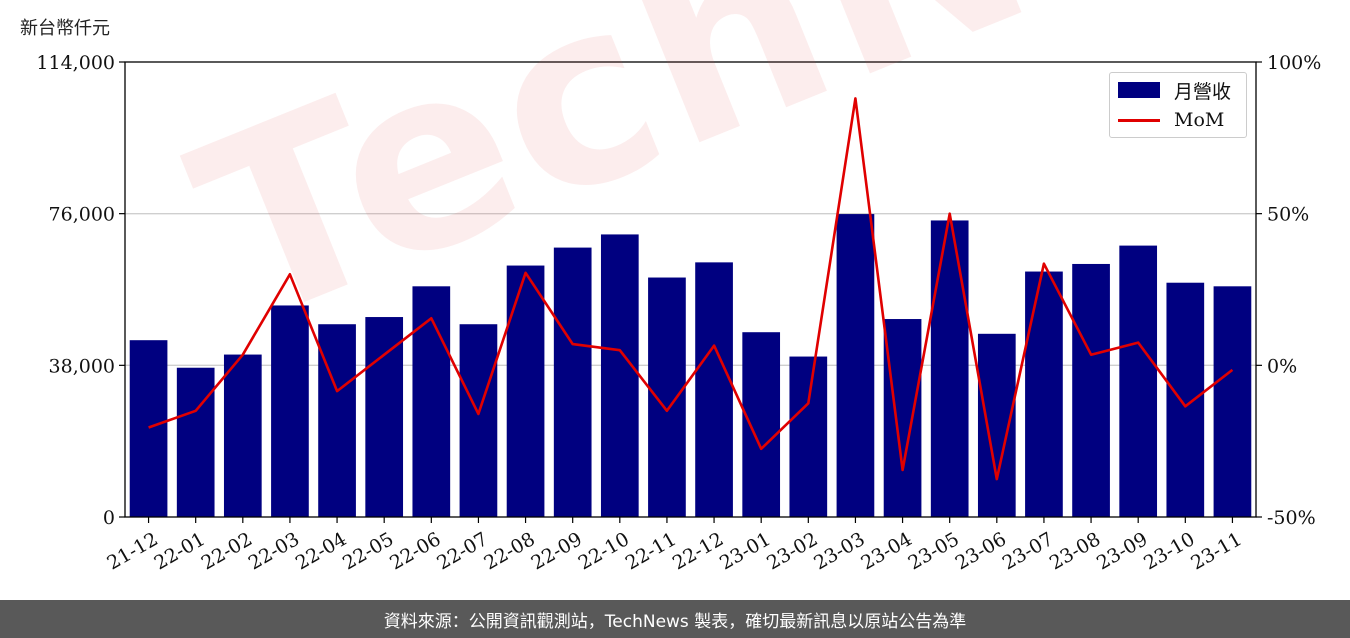  Describe the element at coordinates (82, 366) in the screenshot. I see `y-left-tick-label: 38,000` at that location.